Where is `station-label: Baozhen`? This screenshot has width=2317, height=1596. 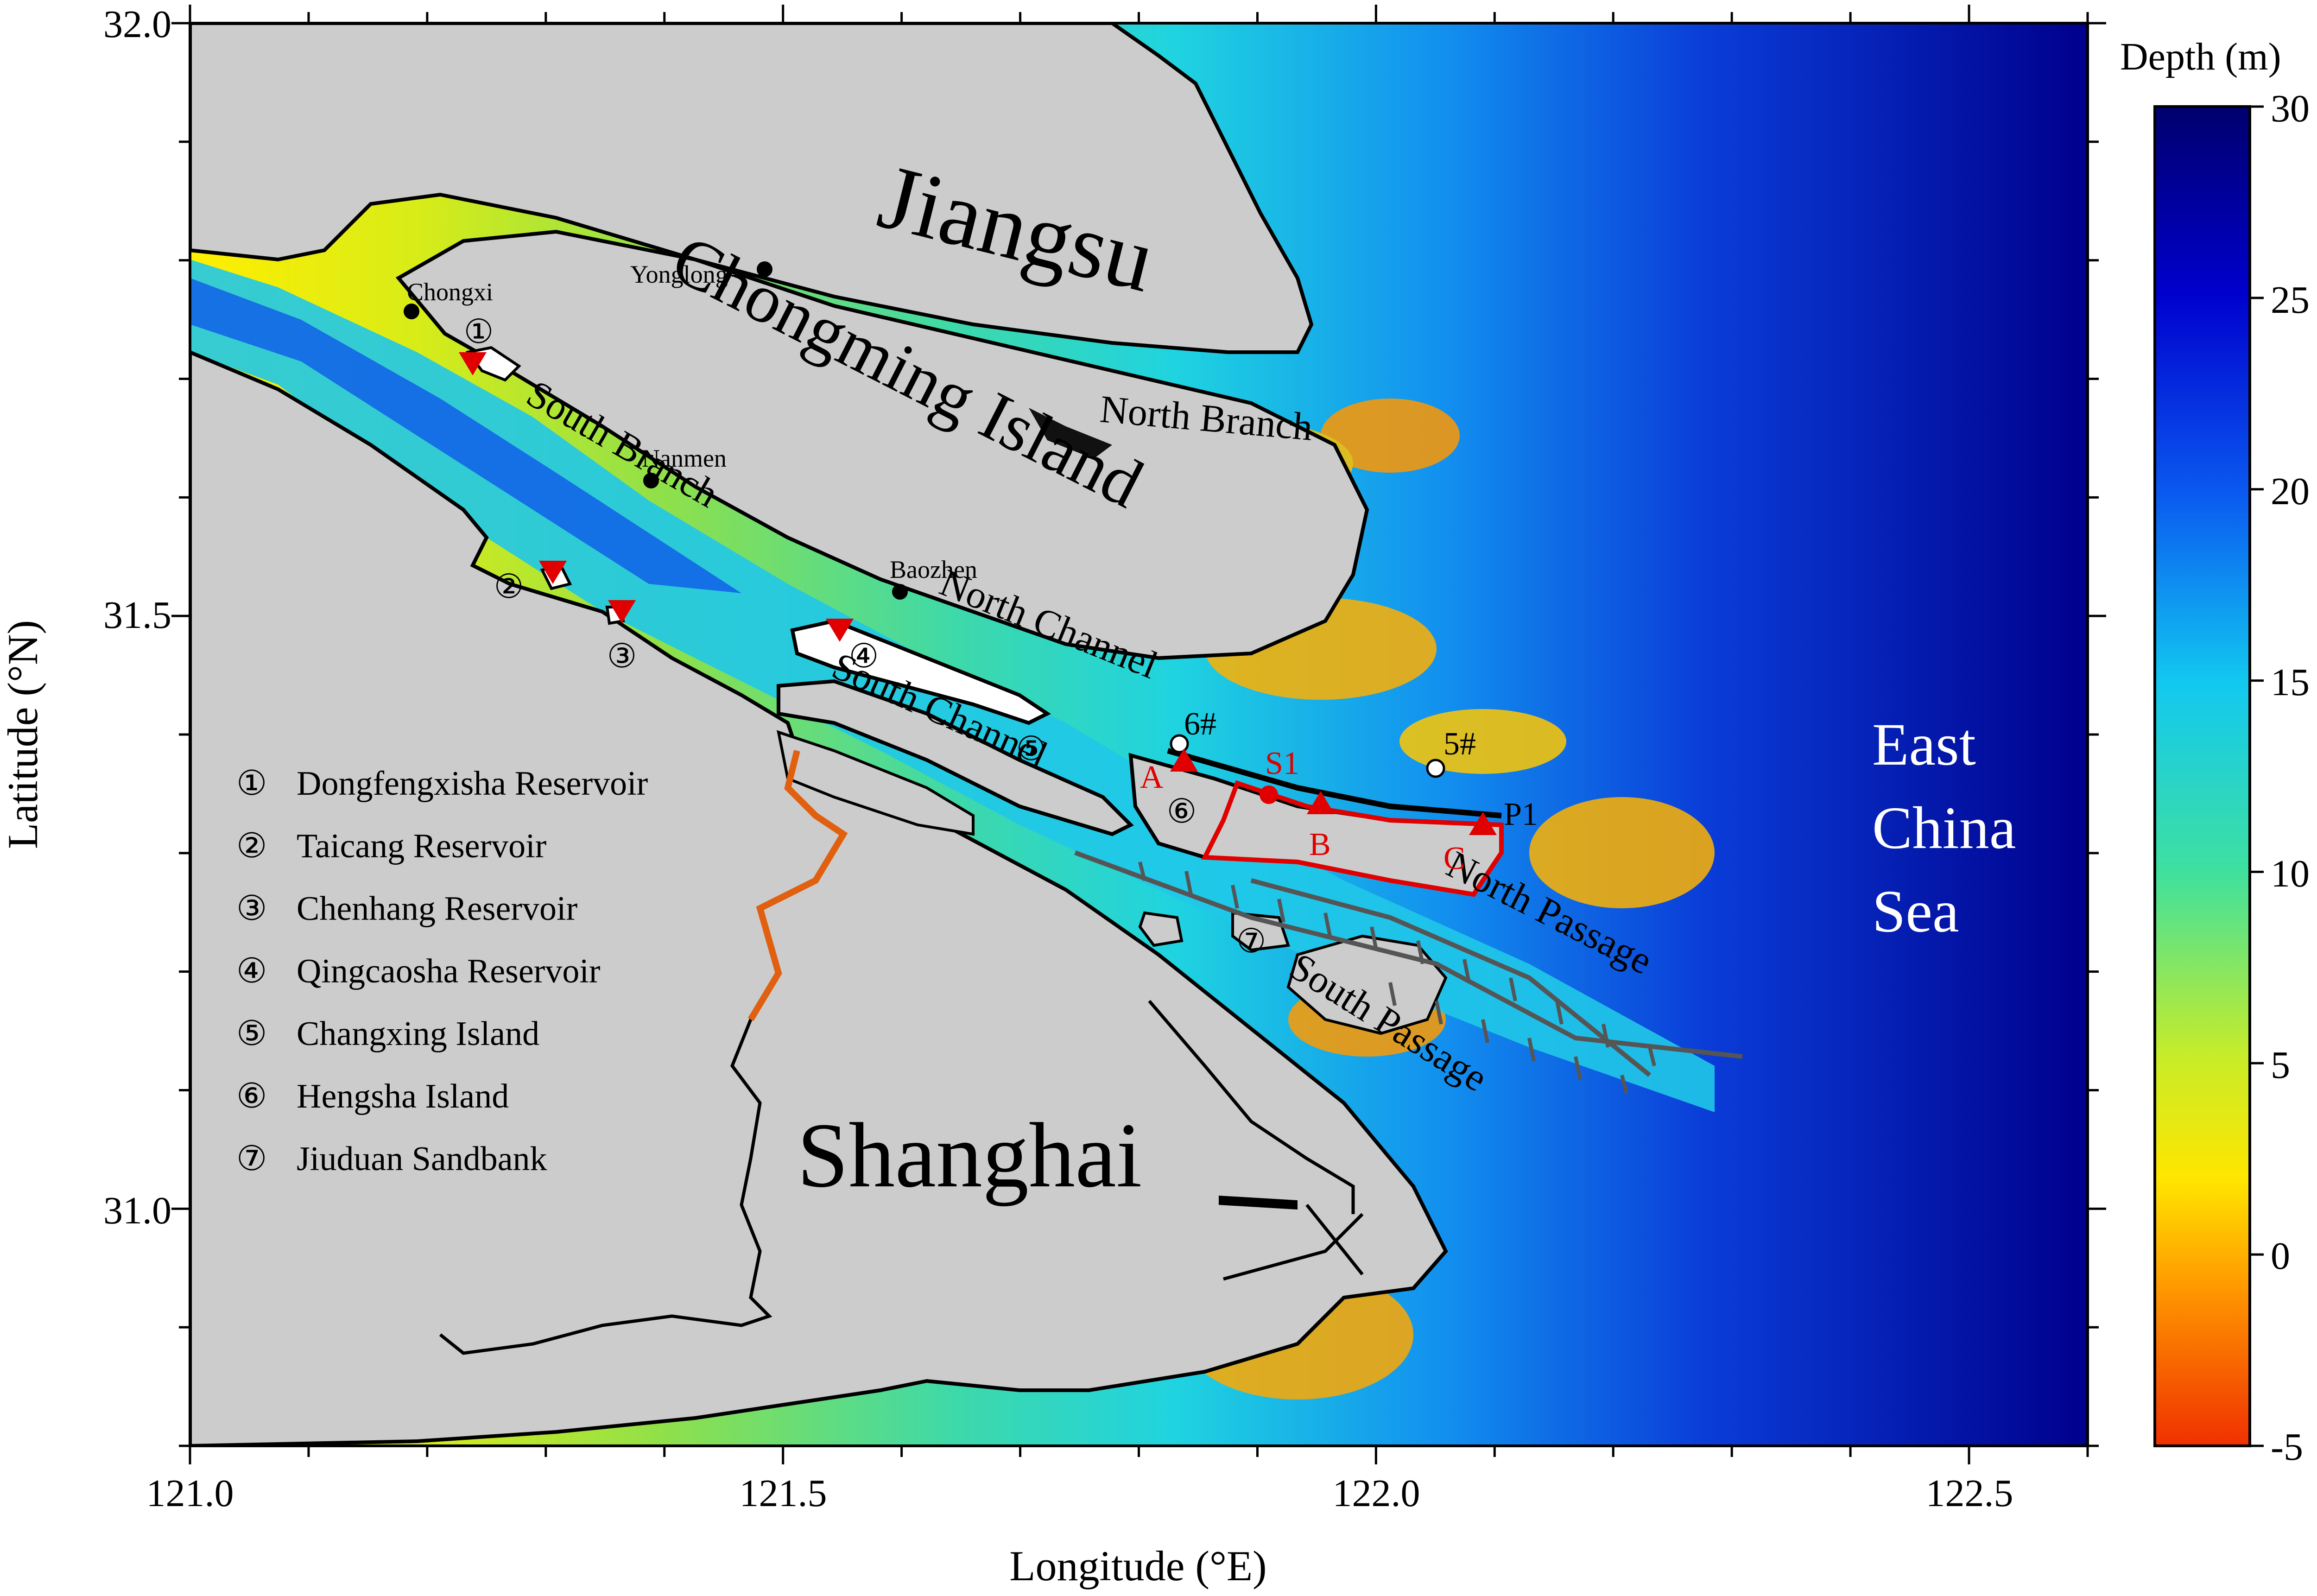 station-label: Baozhen is located at coordinates (933, 569).